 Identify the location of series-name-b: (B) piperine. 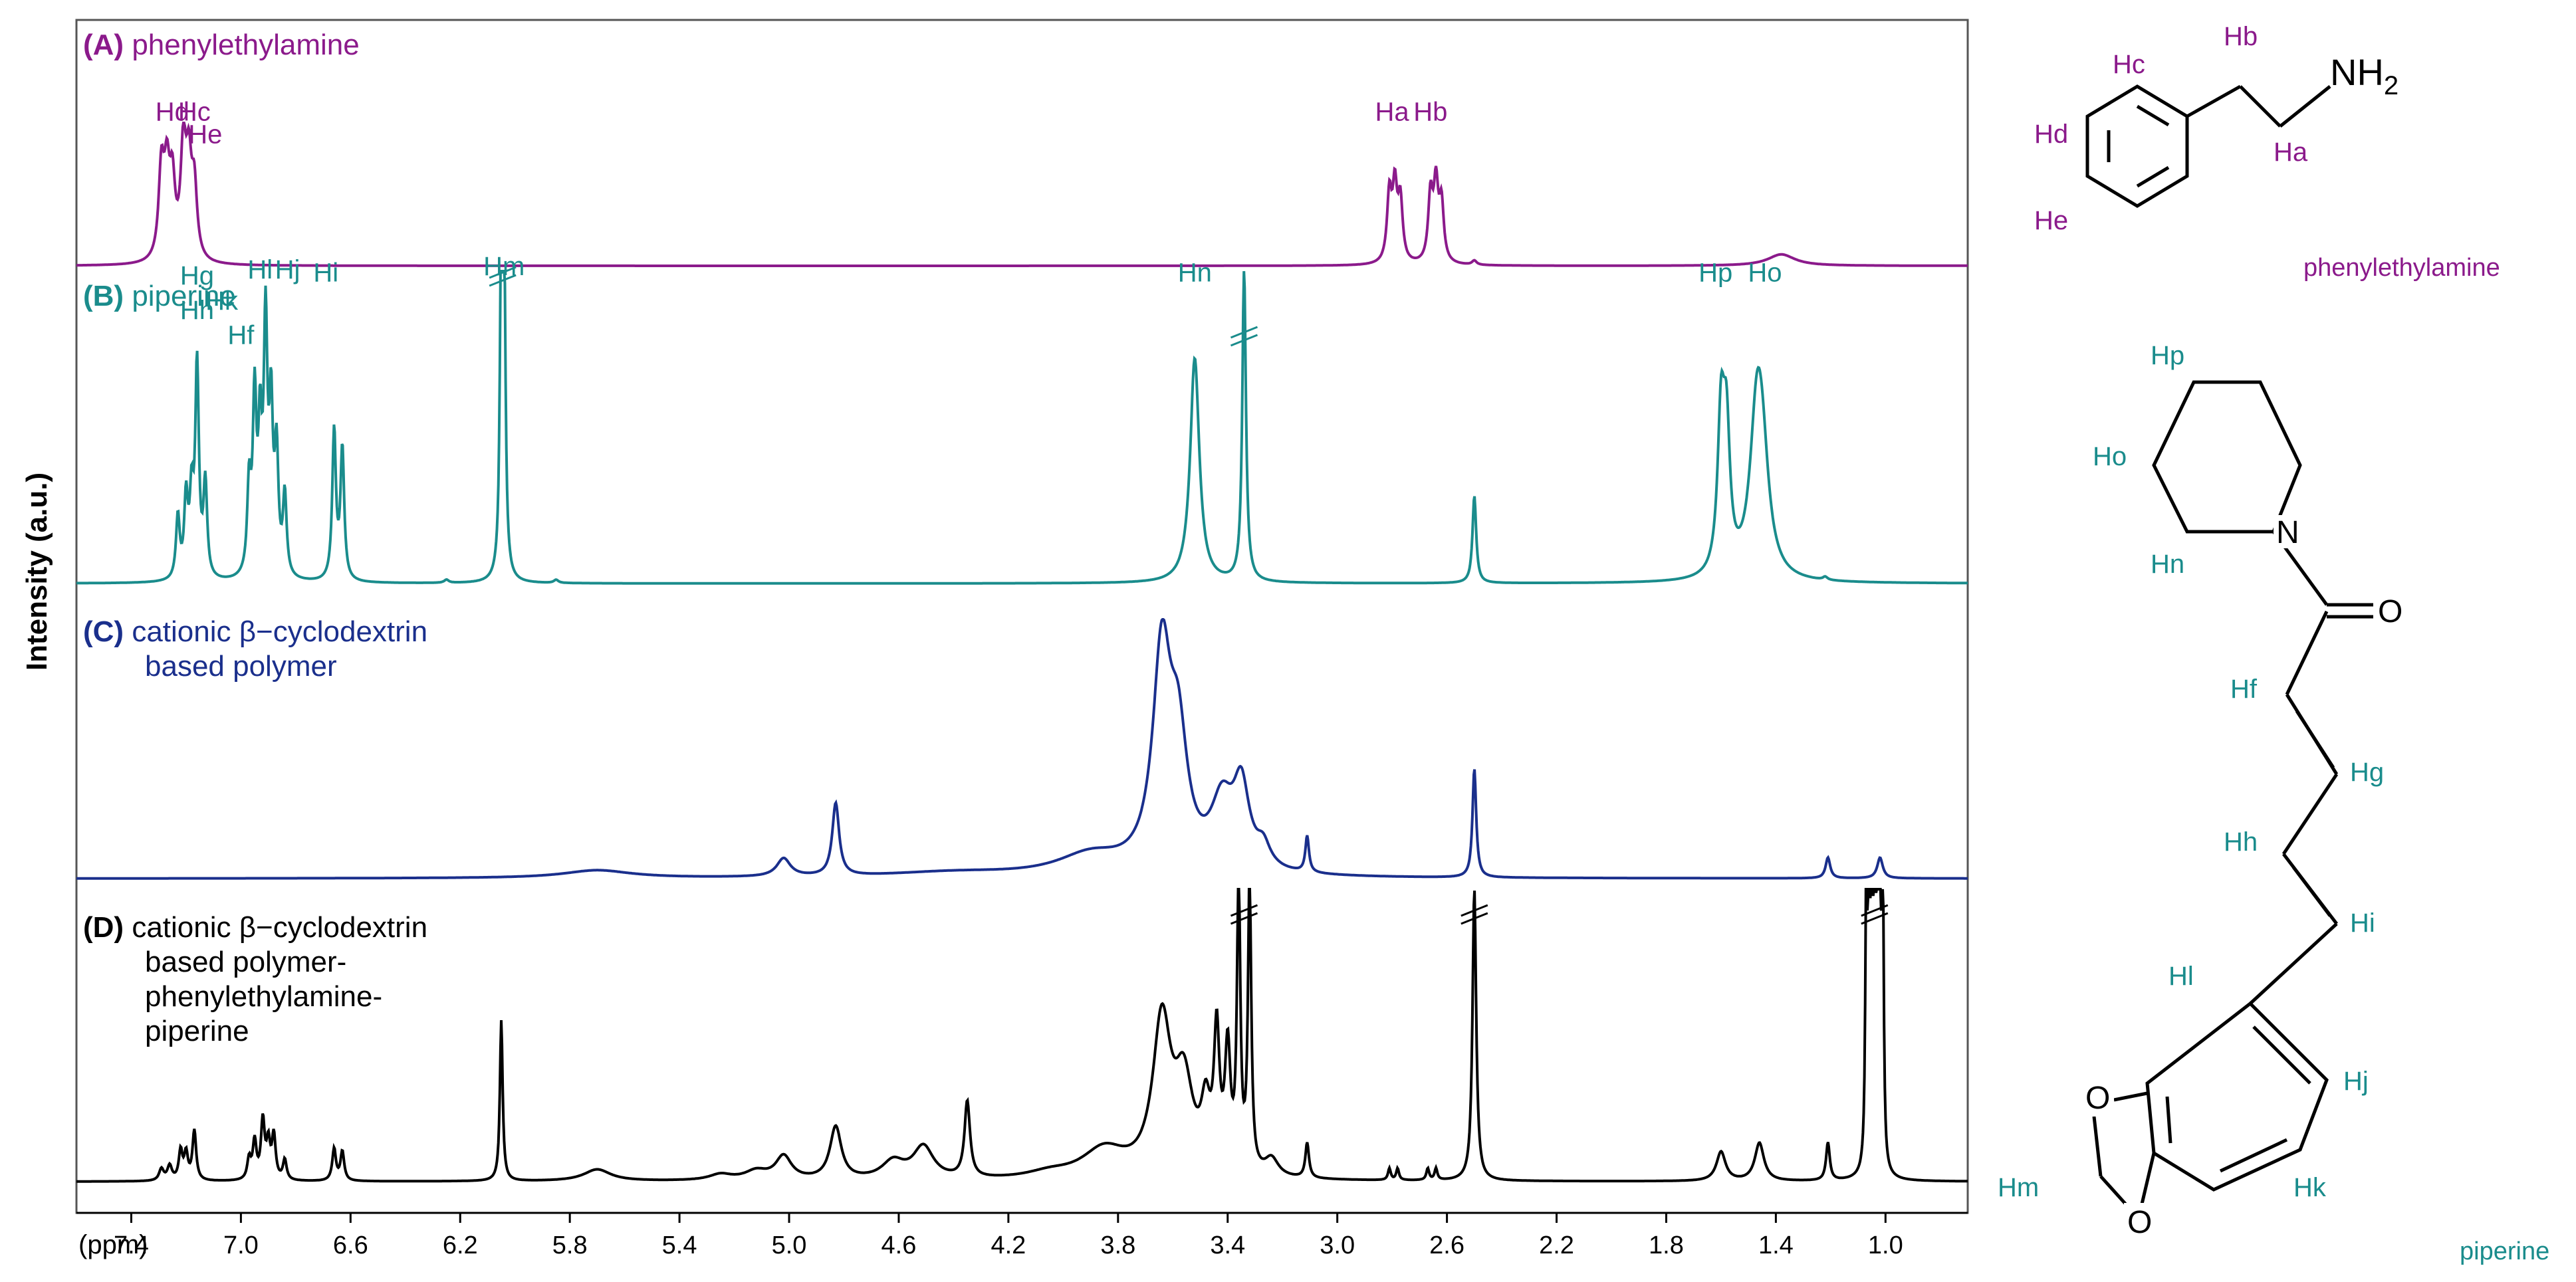
(159, 296).